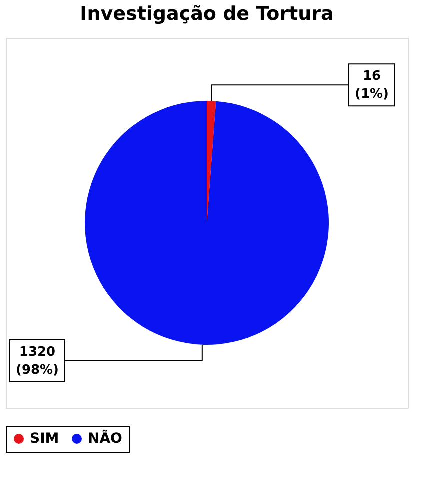 Image resolution: width=422 pixels, height=489 pixels. I want to click on legend-label: NÃO, so click(105, 438).